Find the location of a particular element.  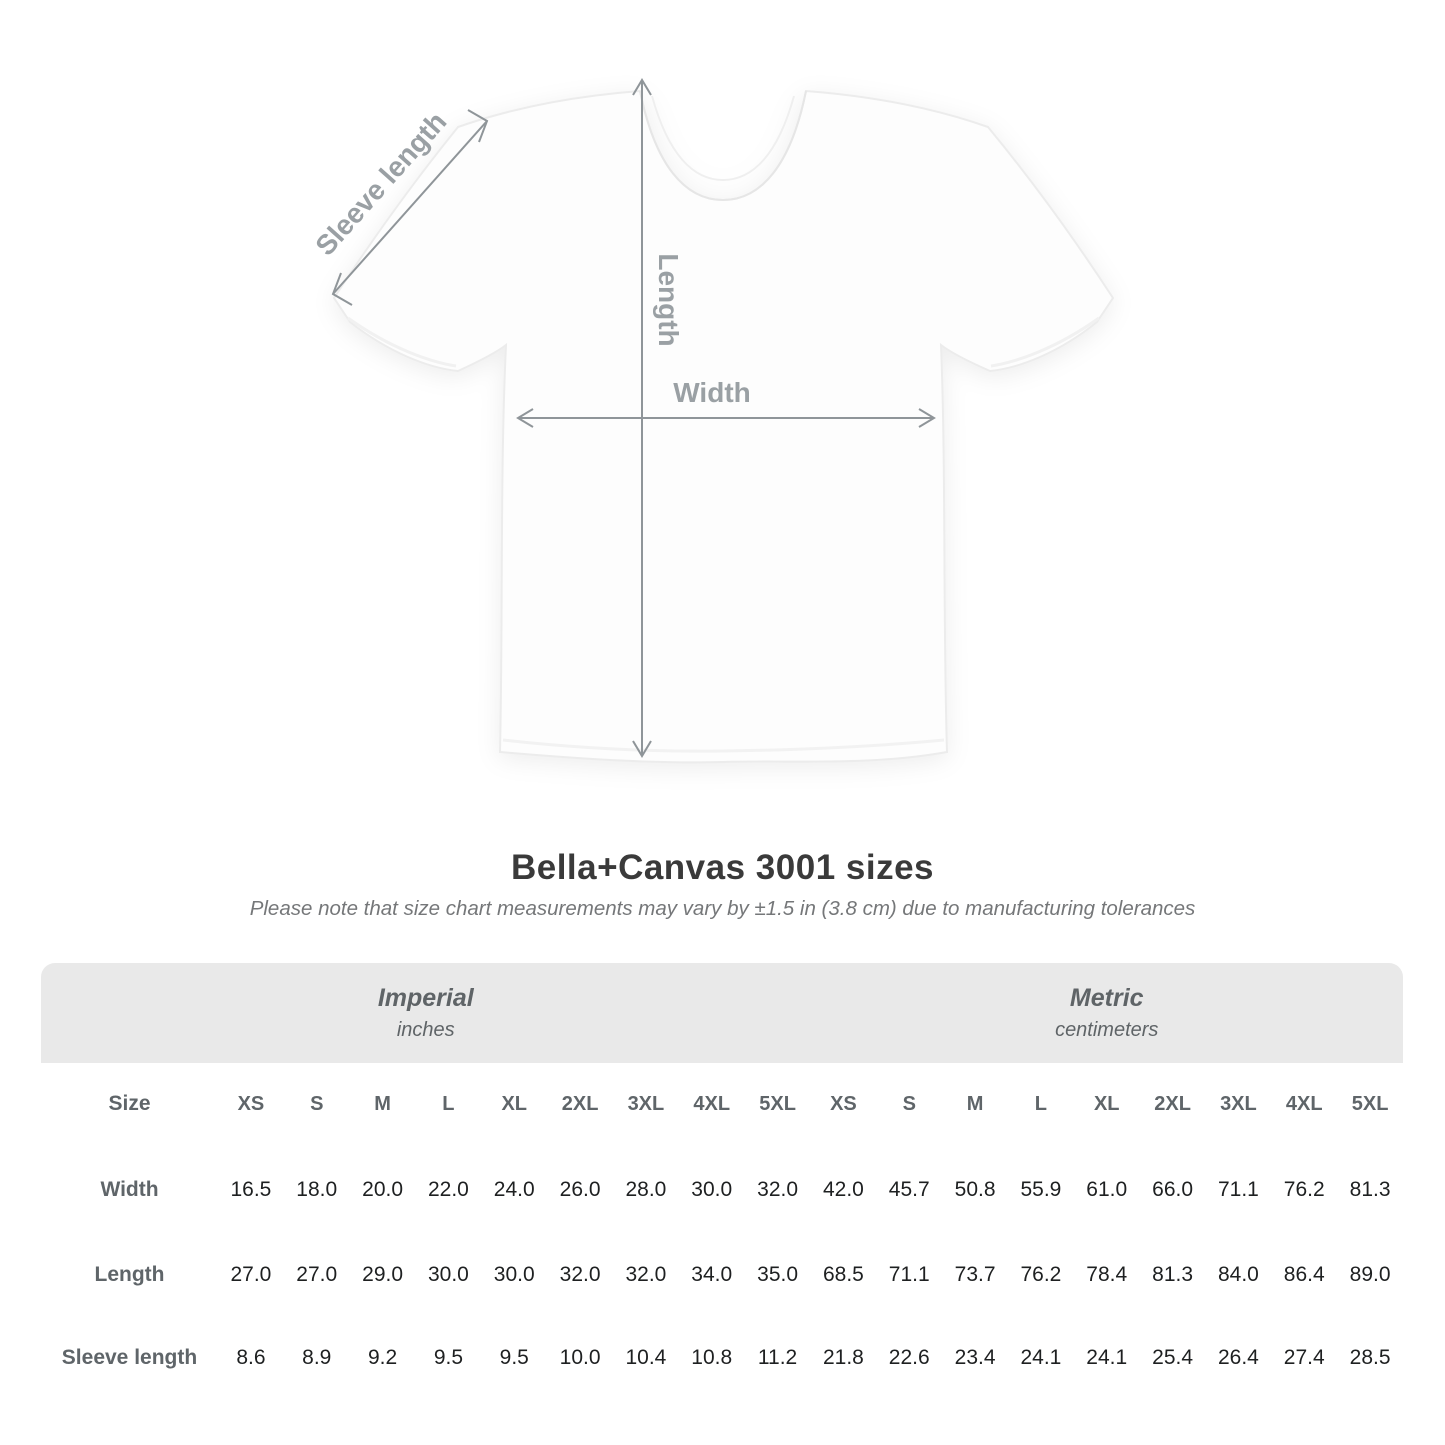

length-label: Length is located at coordinates (668, 299).